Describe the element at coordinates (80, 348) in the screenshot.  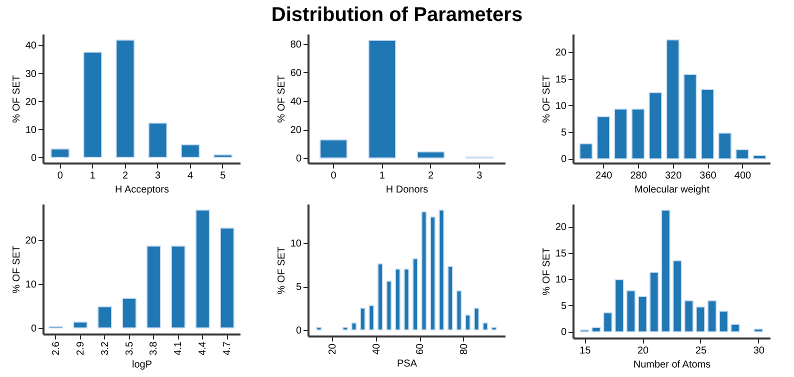
I see `x-tick-label: 2.9` at that location.